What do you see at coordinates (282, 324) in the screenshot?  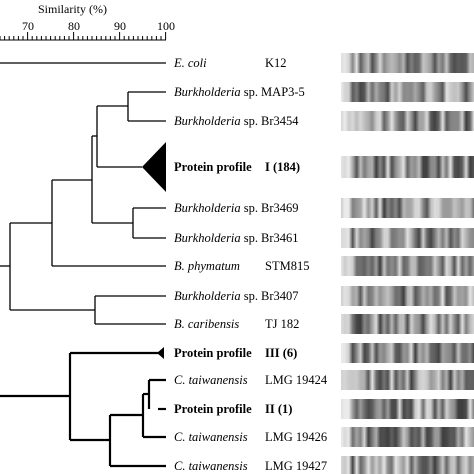 I see `leaf-strain: TJ 182` at bounding box center [282, 324].